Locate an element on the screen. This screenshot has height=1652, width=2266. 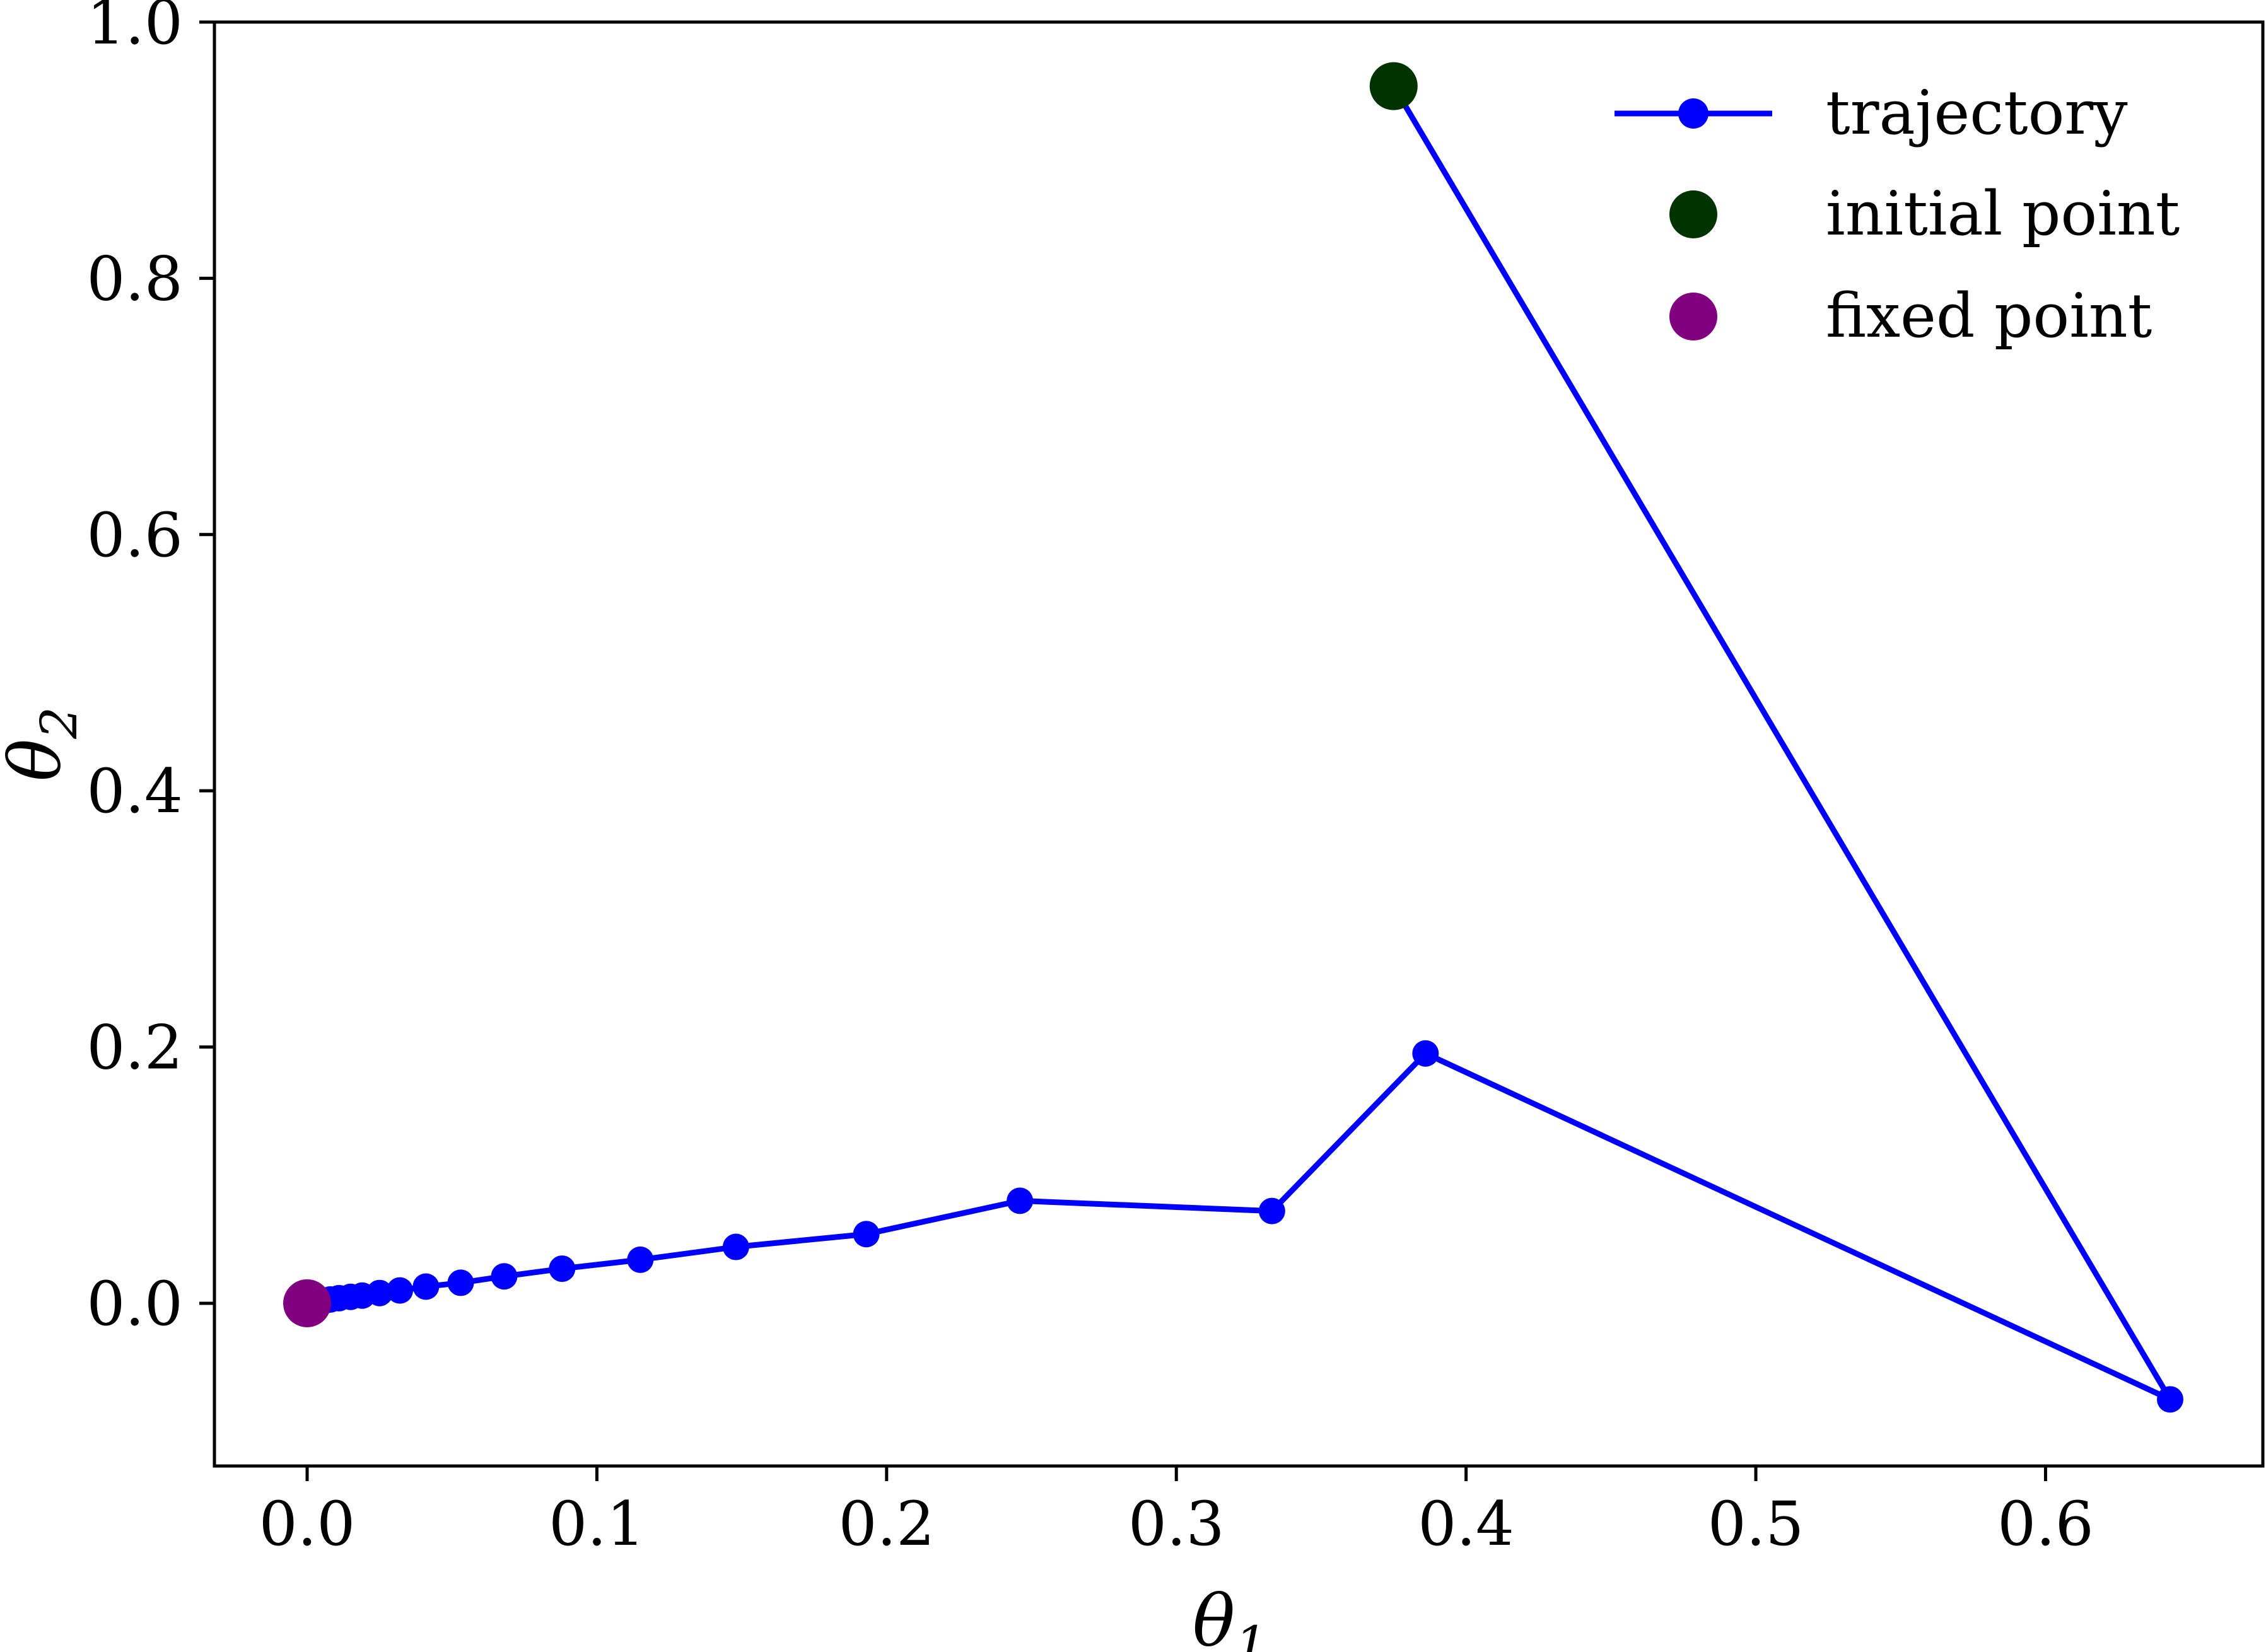
x-tick-label: 0.1 is located at coordinates (597, 1524).